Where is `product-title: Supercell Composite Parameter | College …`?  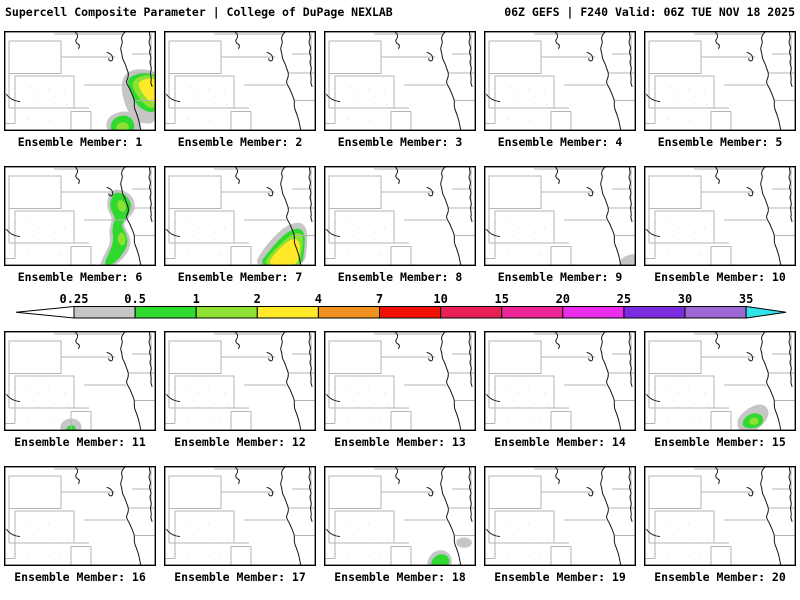 product-title: Supercell Composite Parameter | College … is located at coordinates (199, 12).